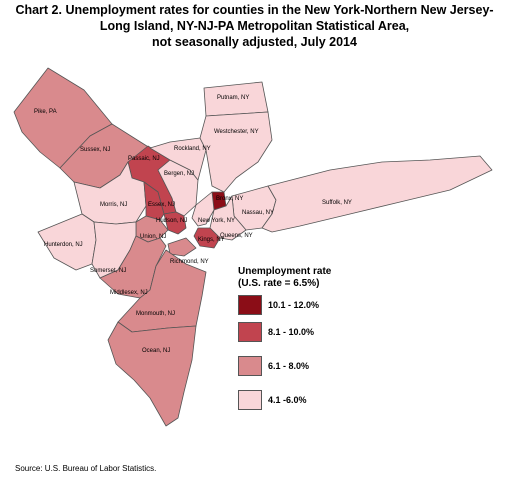 The image size is (509, 480). What do you see at coordinates (229, 199) in the screenshot?
I see `label-bronx-ny: Bronx, NY` at bounding box center [229, 199].